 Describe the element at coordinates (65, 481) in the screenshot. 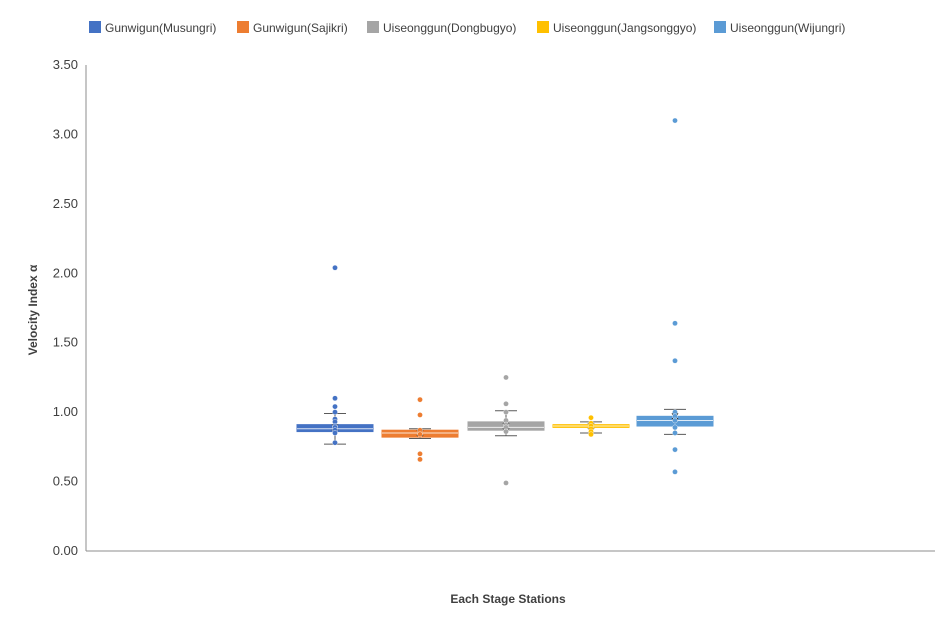

I see `y-tick-label: 0.50` at that location.